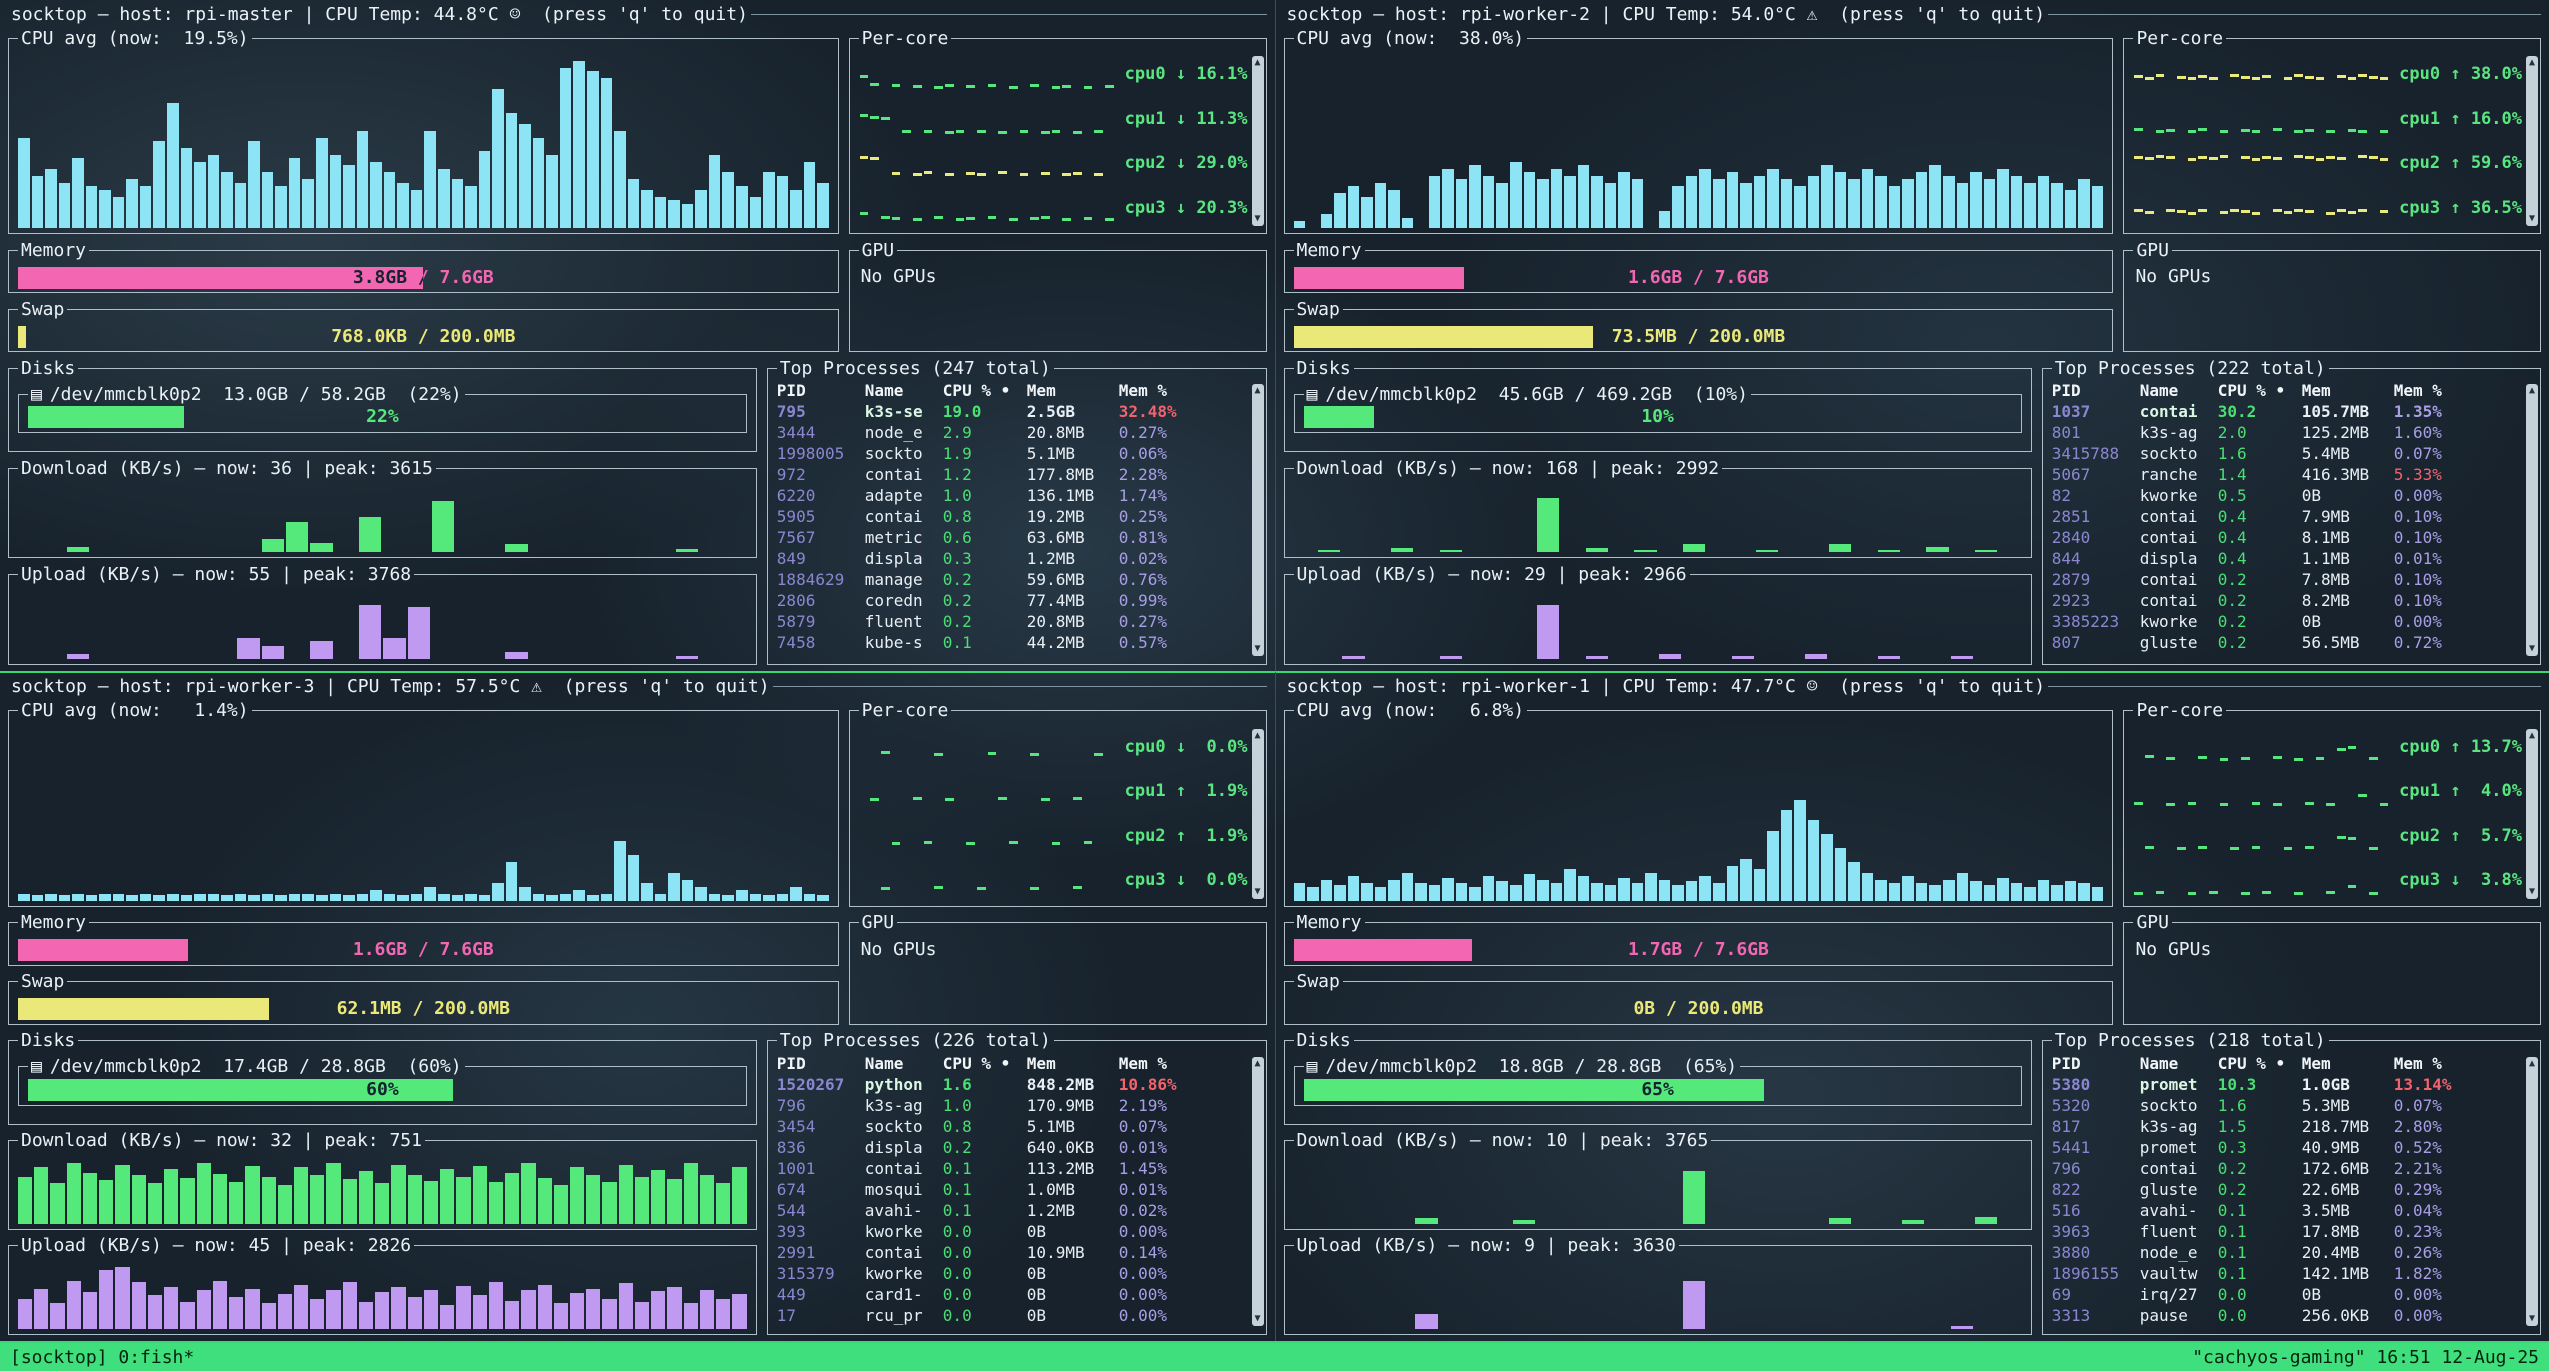 Image resolution: width=2549 pixels, height=1371 pixels. What do you see at coordinates (2287, 453) in the screenshot?
I see `process-row: 3415788 sockto 1.6 5.4MB 0.07%` at bounding box center [2287, 453].